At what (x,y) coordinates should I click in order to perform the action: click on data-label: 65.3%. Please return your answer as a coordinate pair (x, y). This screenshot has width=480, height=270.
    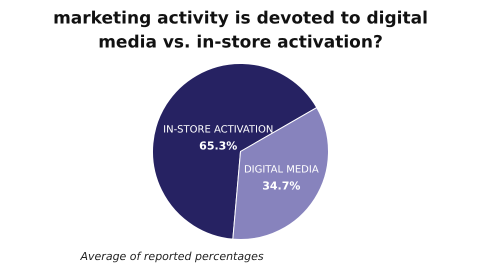
    Looking at the image, I should click on (218, 145).